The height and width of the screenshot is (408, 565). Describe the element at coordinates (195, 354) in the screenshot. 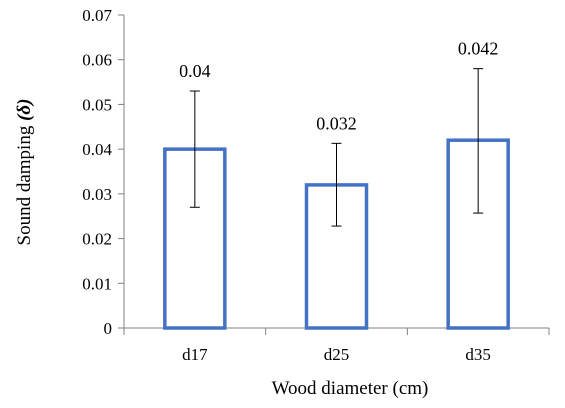

I see `x-tick-label-d17: d17` at that location.